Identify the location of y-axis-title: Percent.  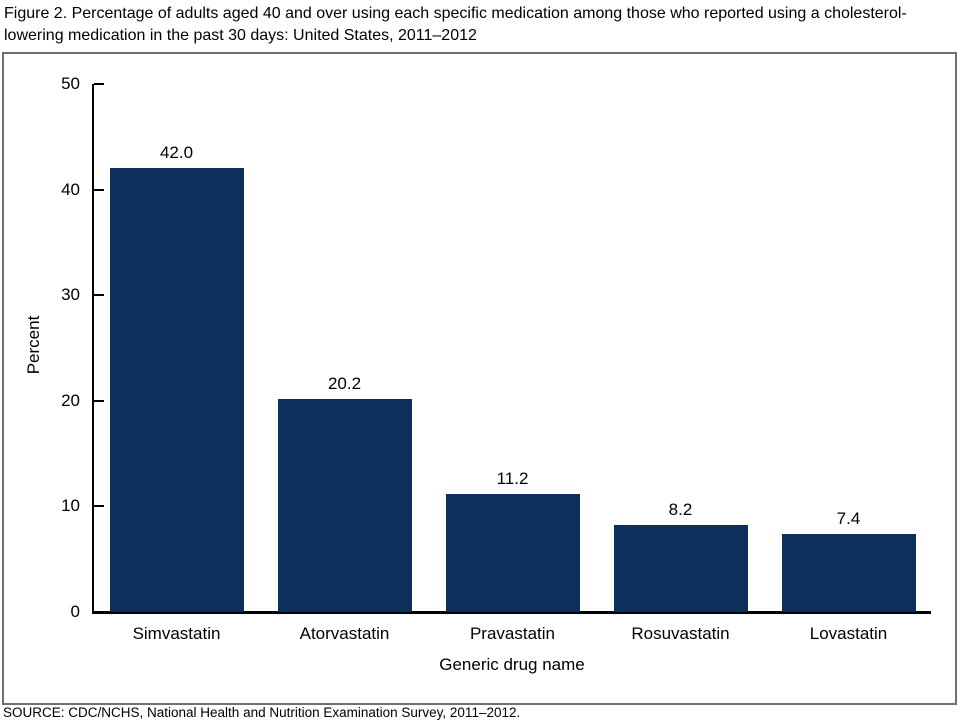
(33, 345).